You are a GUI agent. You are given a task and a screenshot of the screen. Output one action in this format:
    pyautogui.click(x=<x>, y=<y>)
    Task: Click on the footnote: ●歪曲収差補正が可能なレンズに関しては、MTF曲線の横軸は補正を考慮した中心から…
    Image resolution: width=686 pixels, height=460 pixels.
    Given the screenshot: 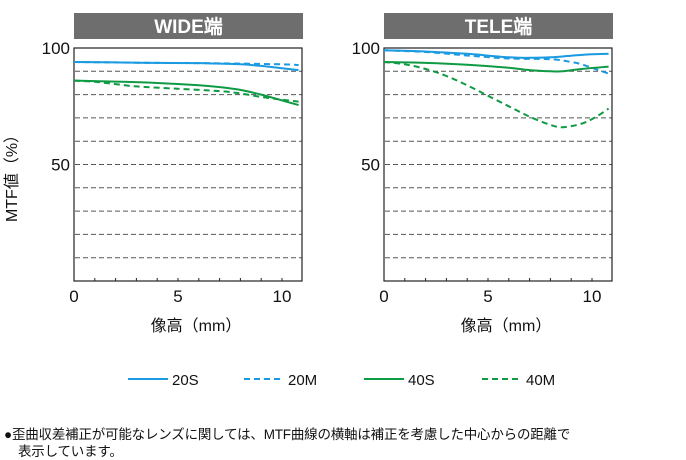 What is the action you would take?
    pyautogui.click(x=344, y=443)
    